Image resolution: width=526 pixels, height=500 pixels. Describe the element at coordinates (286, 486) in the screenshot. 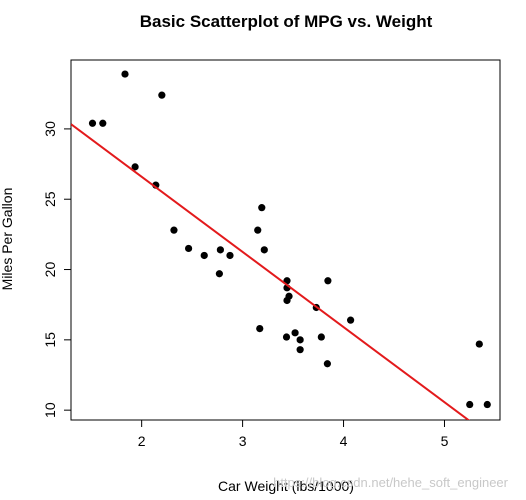

I see `x-axis-label: Car Weight (lbs/1000)` at that location.